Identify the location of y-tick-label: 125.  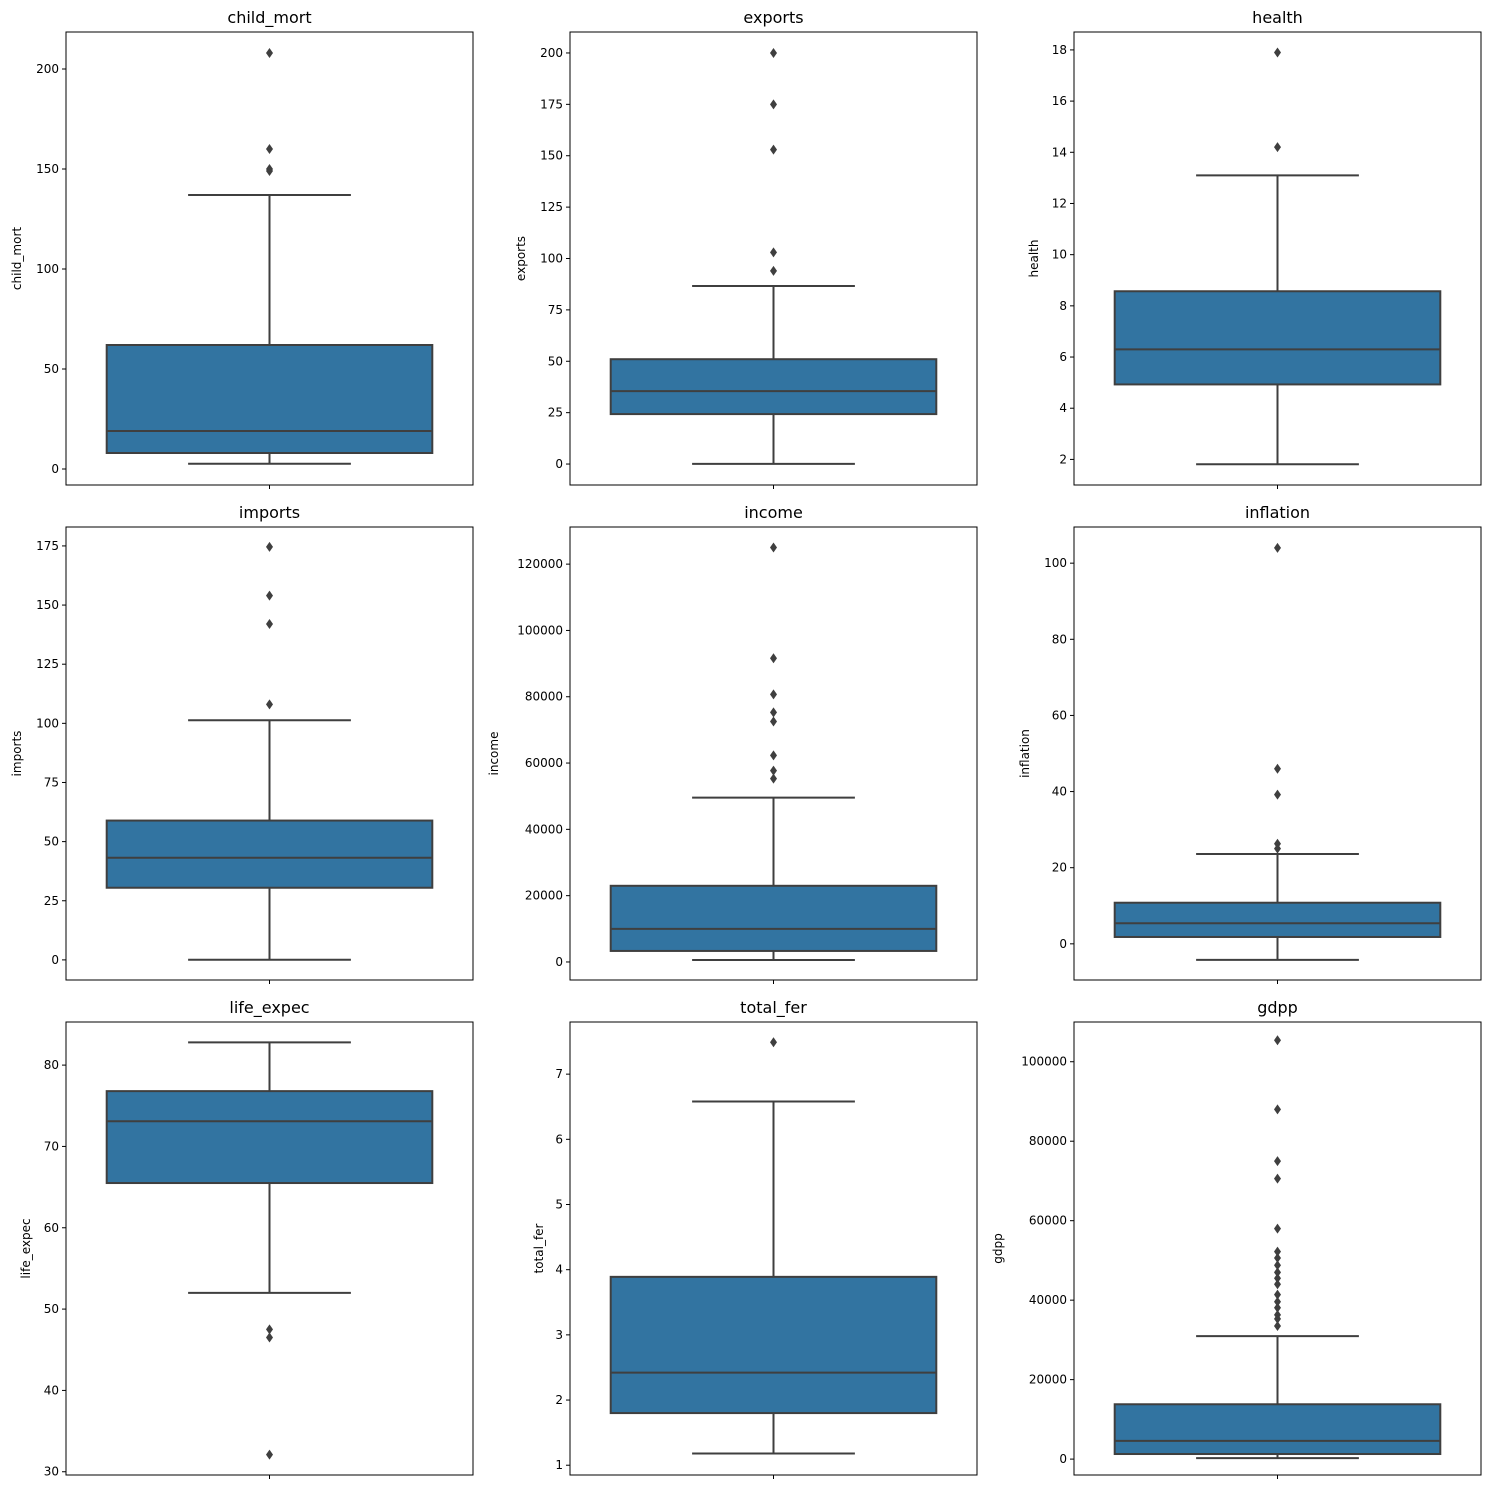
(47, 664).